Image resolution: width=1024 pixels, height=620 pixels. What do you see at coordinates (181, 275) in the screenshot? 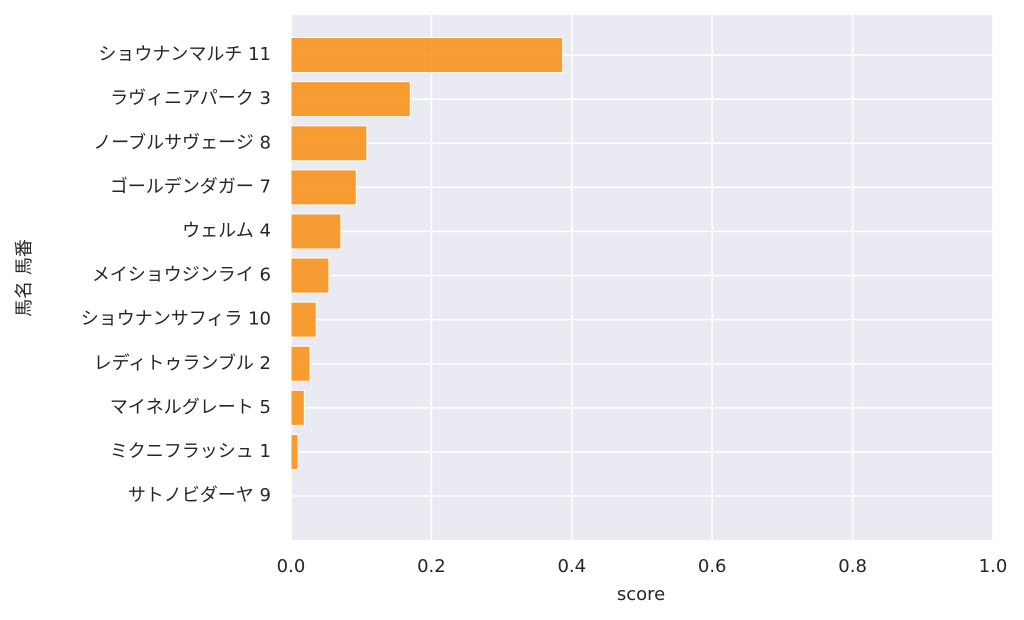
I see `y-tick-label: メイショウジンライ 6` at bounding box center [181, 275].